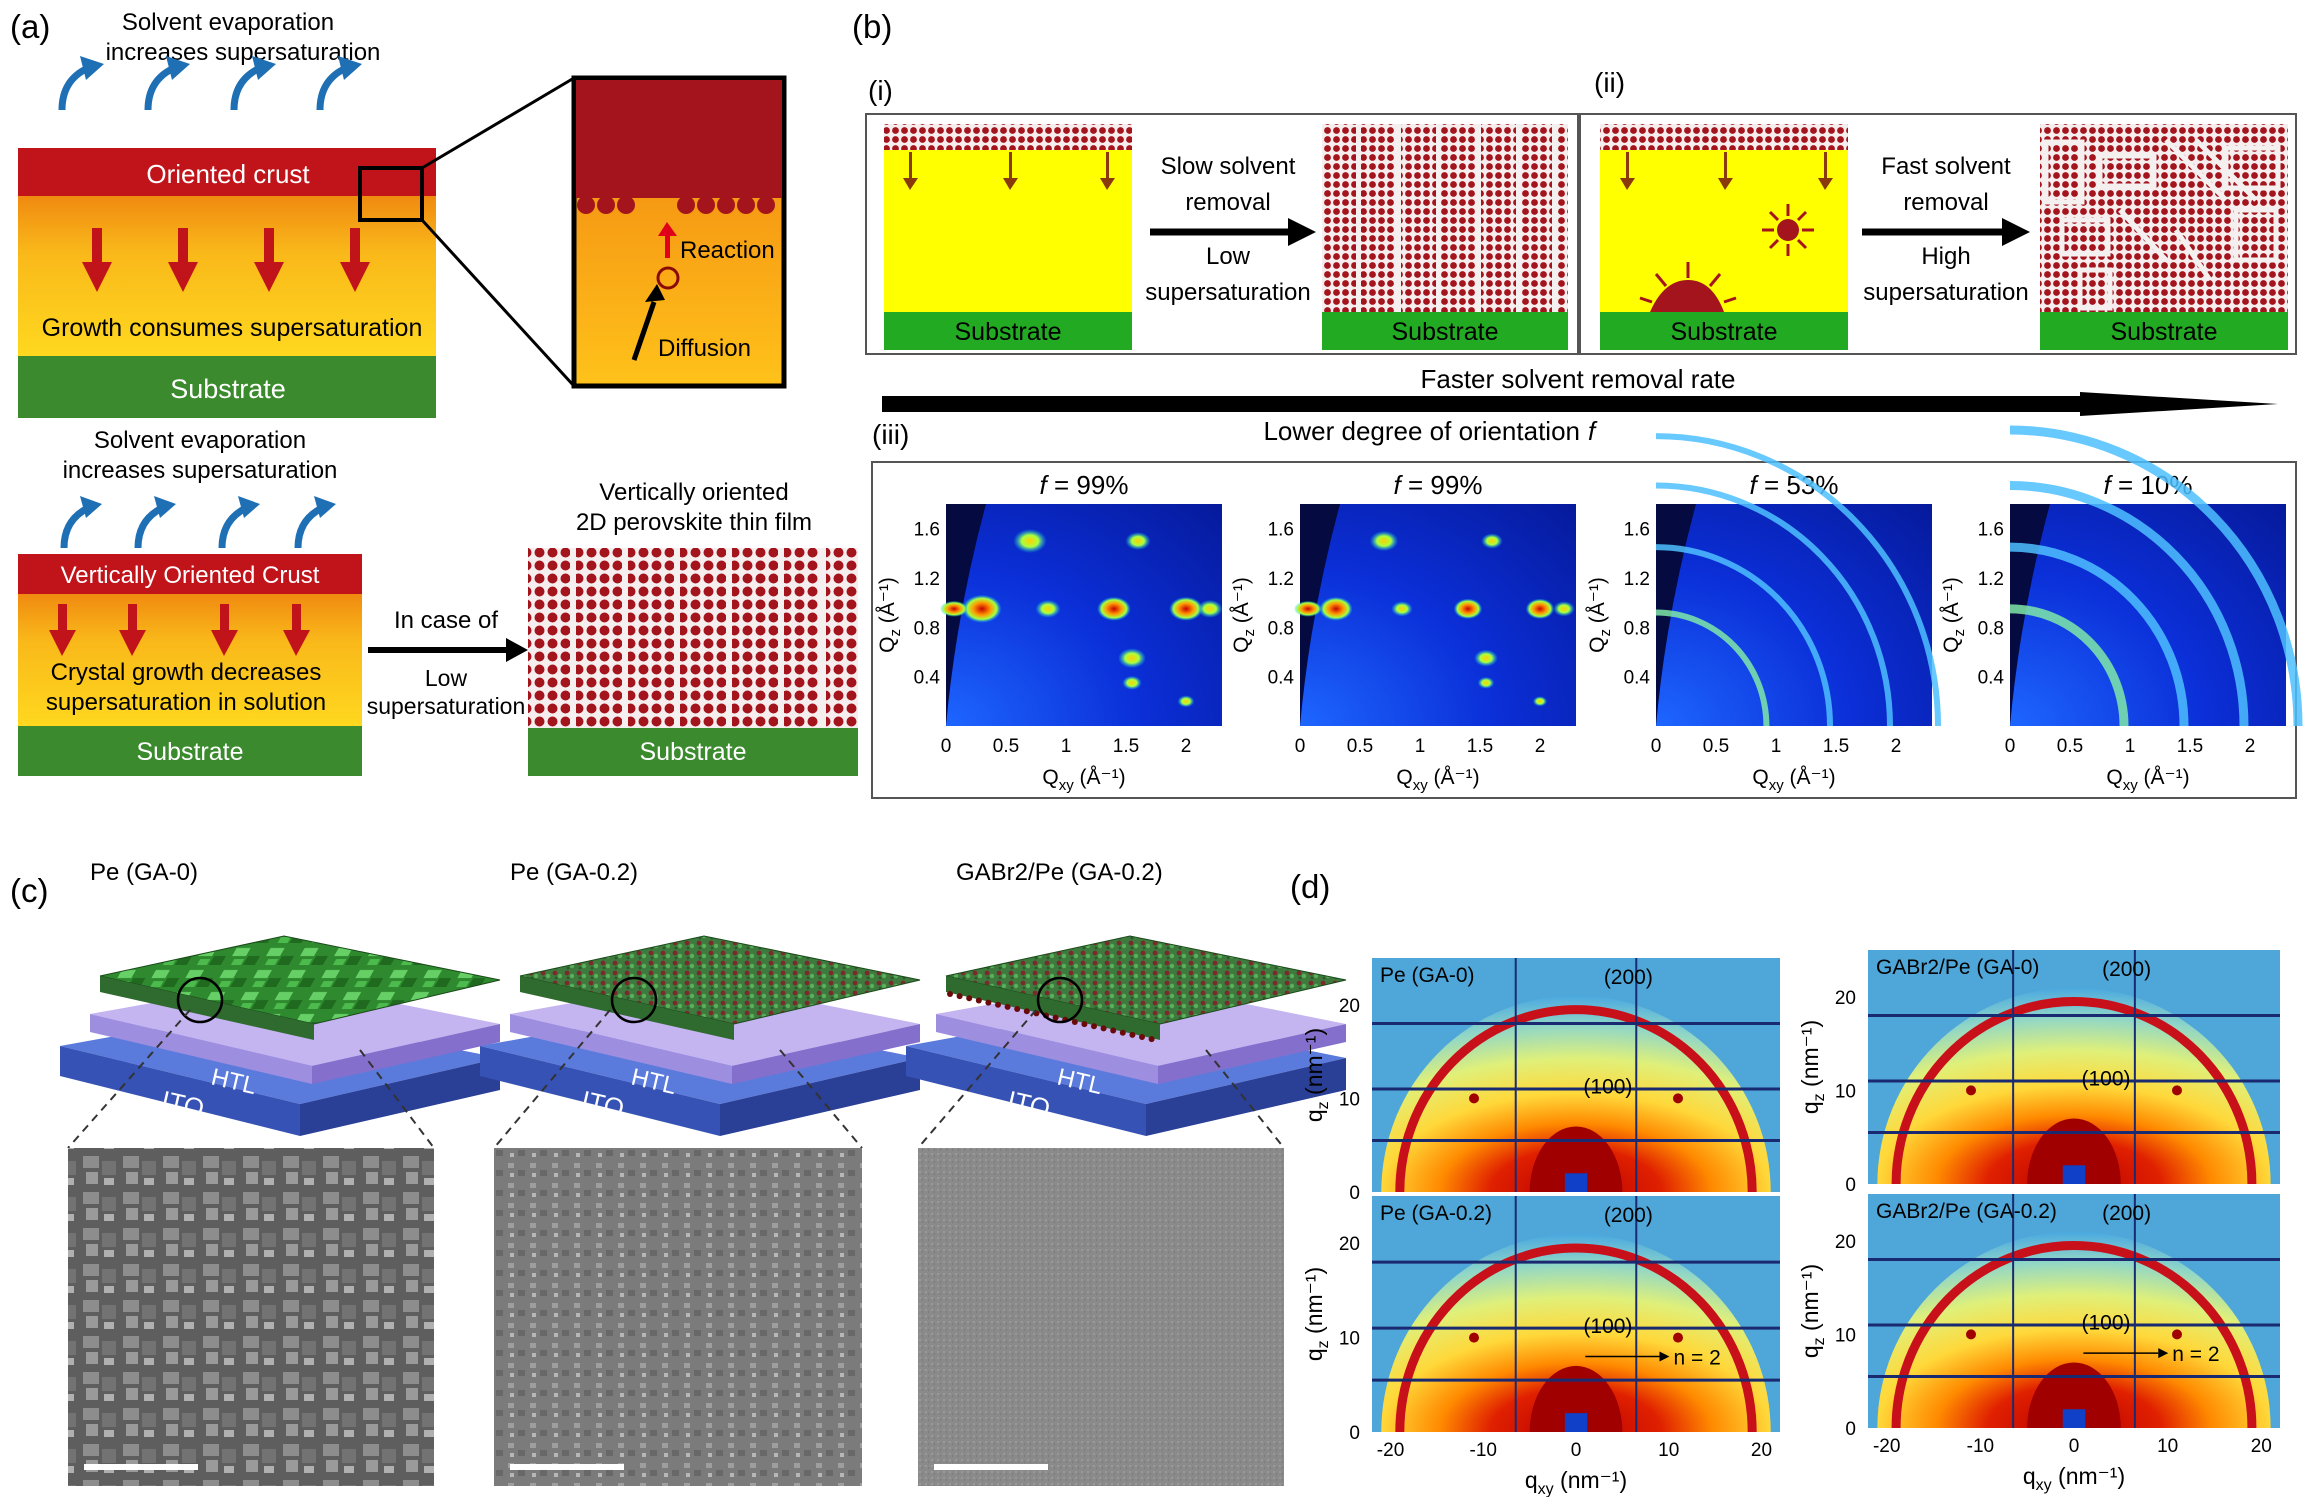  I want to click on panel-b-iii-label: (iii), so click(890, 434).